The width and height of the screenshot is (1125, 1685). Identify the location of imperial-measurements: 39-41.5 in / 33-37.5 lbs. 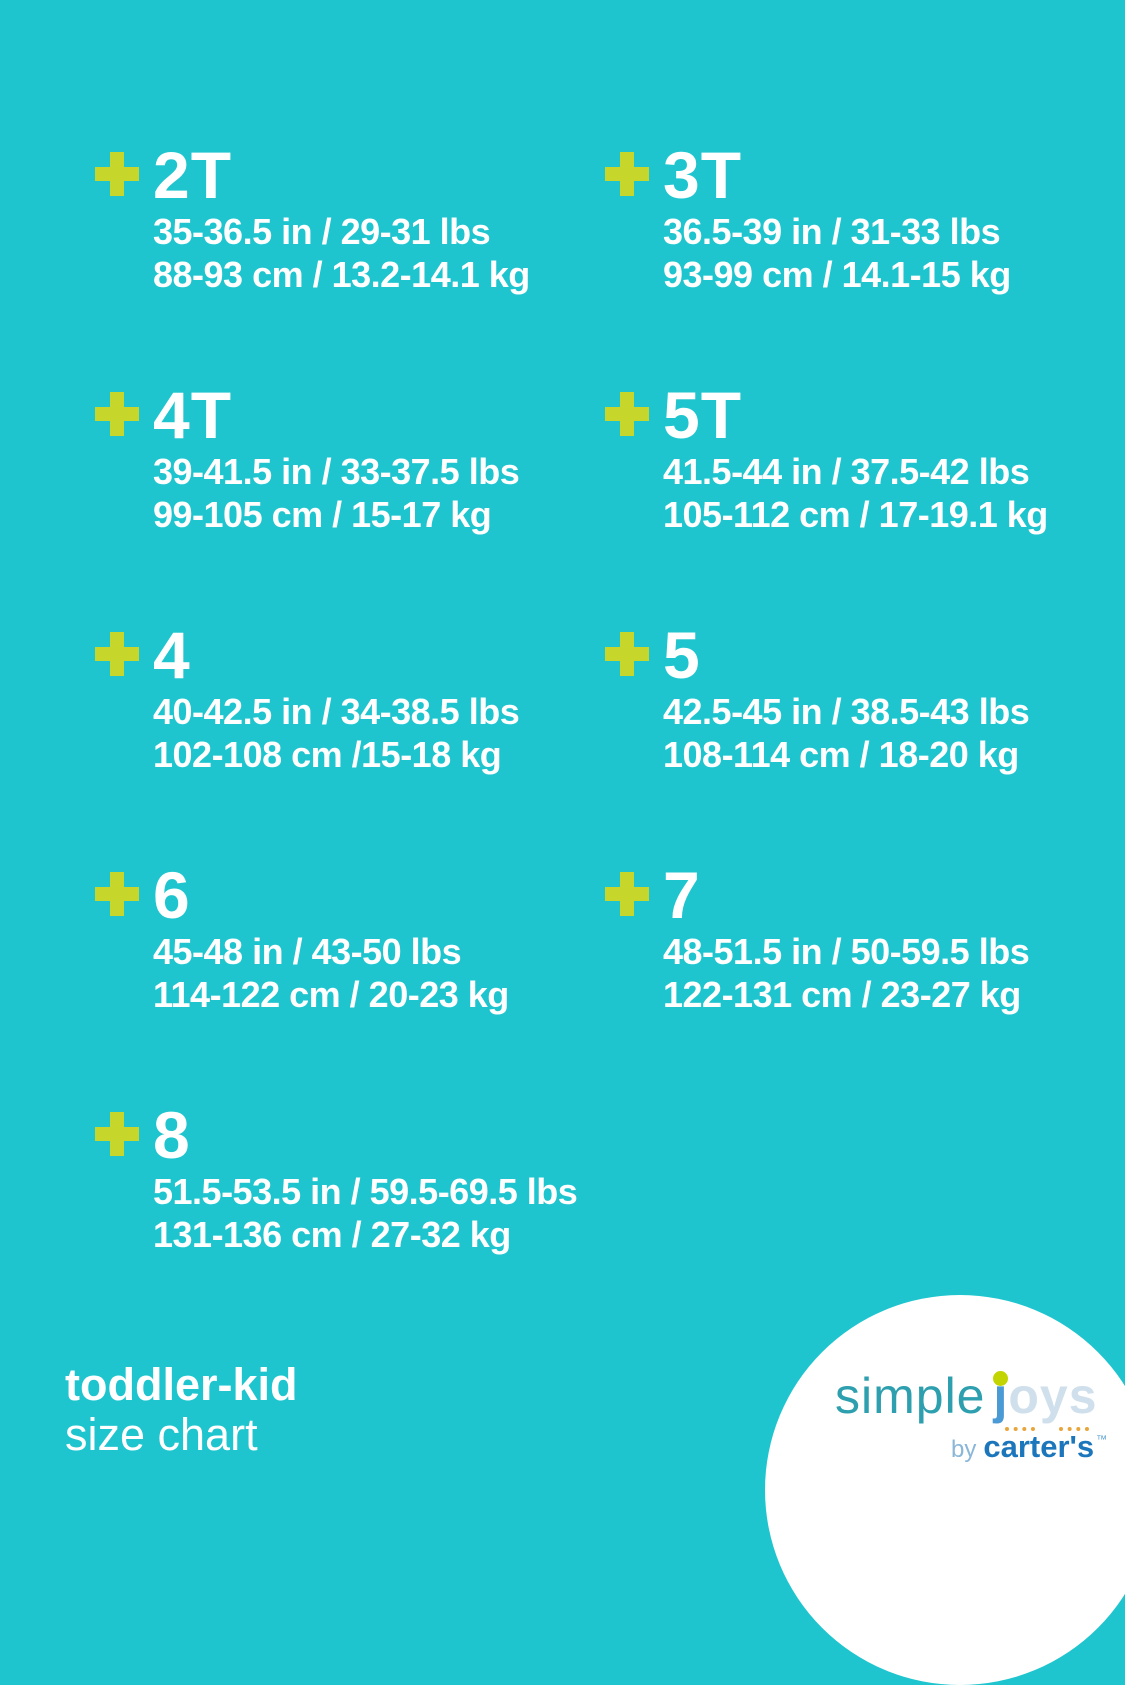
(336, 471).